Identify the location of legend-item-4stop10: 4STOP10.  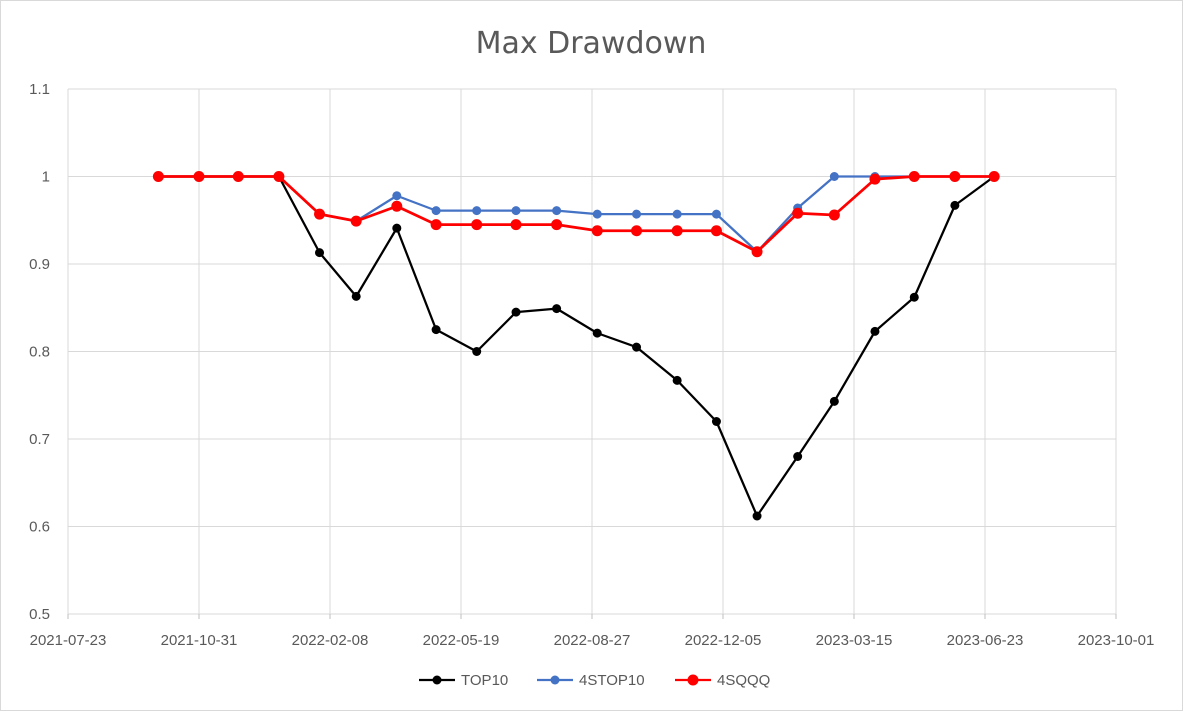
(591, 680).